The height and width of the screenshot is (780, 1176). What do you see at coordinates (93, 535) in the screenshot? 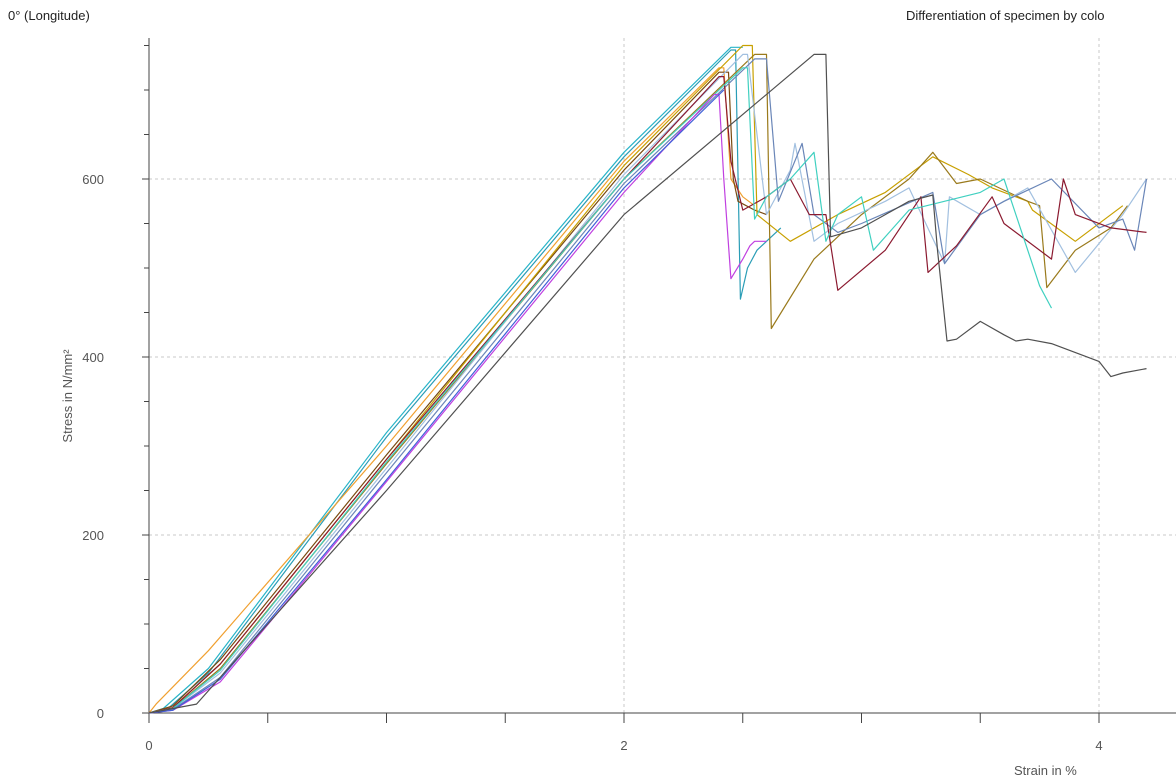
I see `y-tick-label: 200` at bounding box center [93, 535].